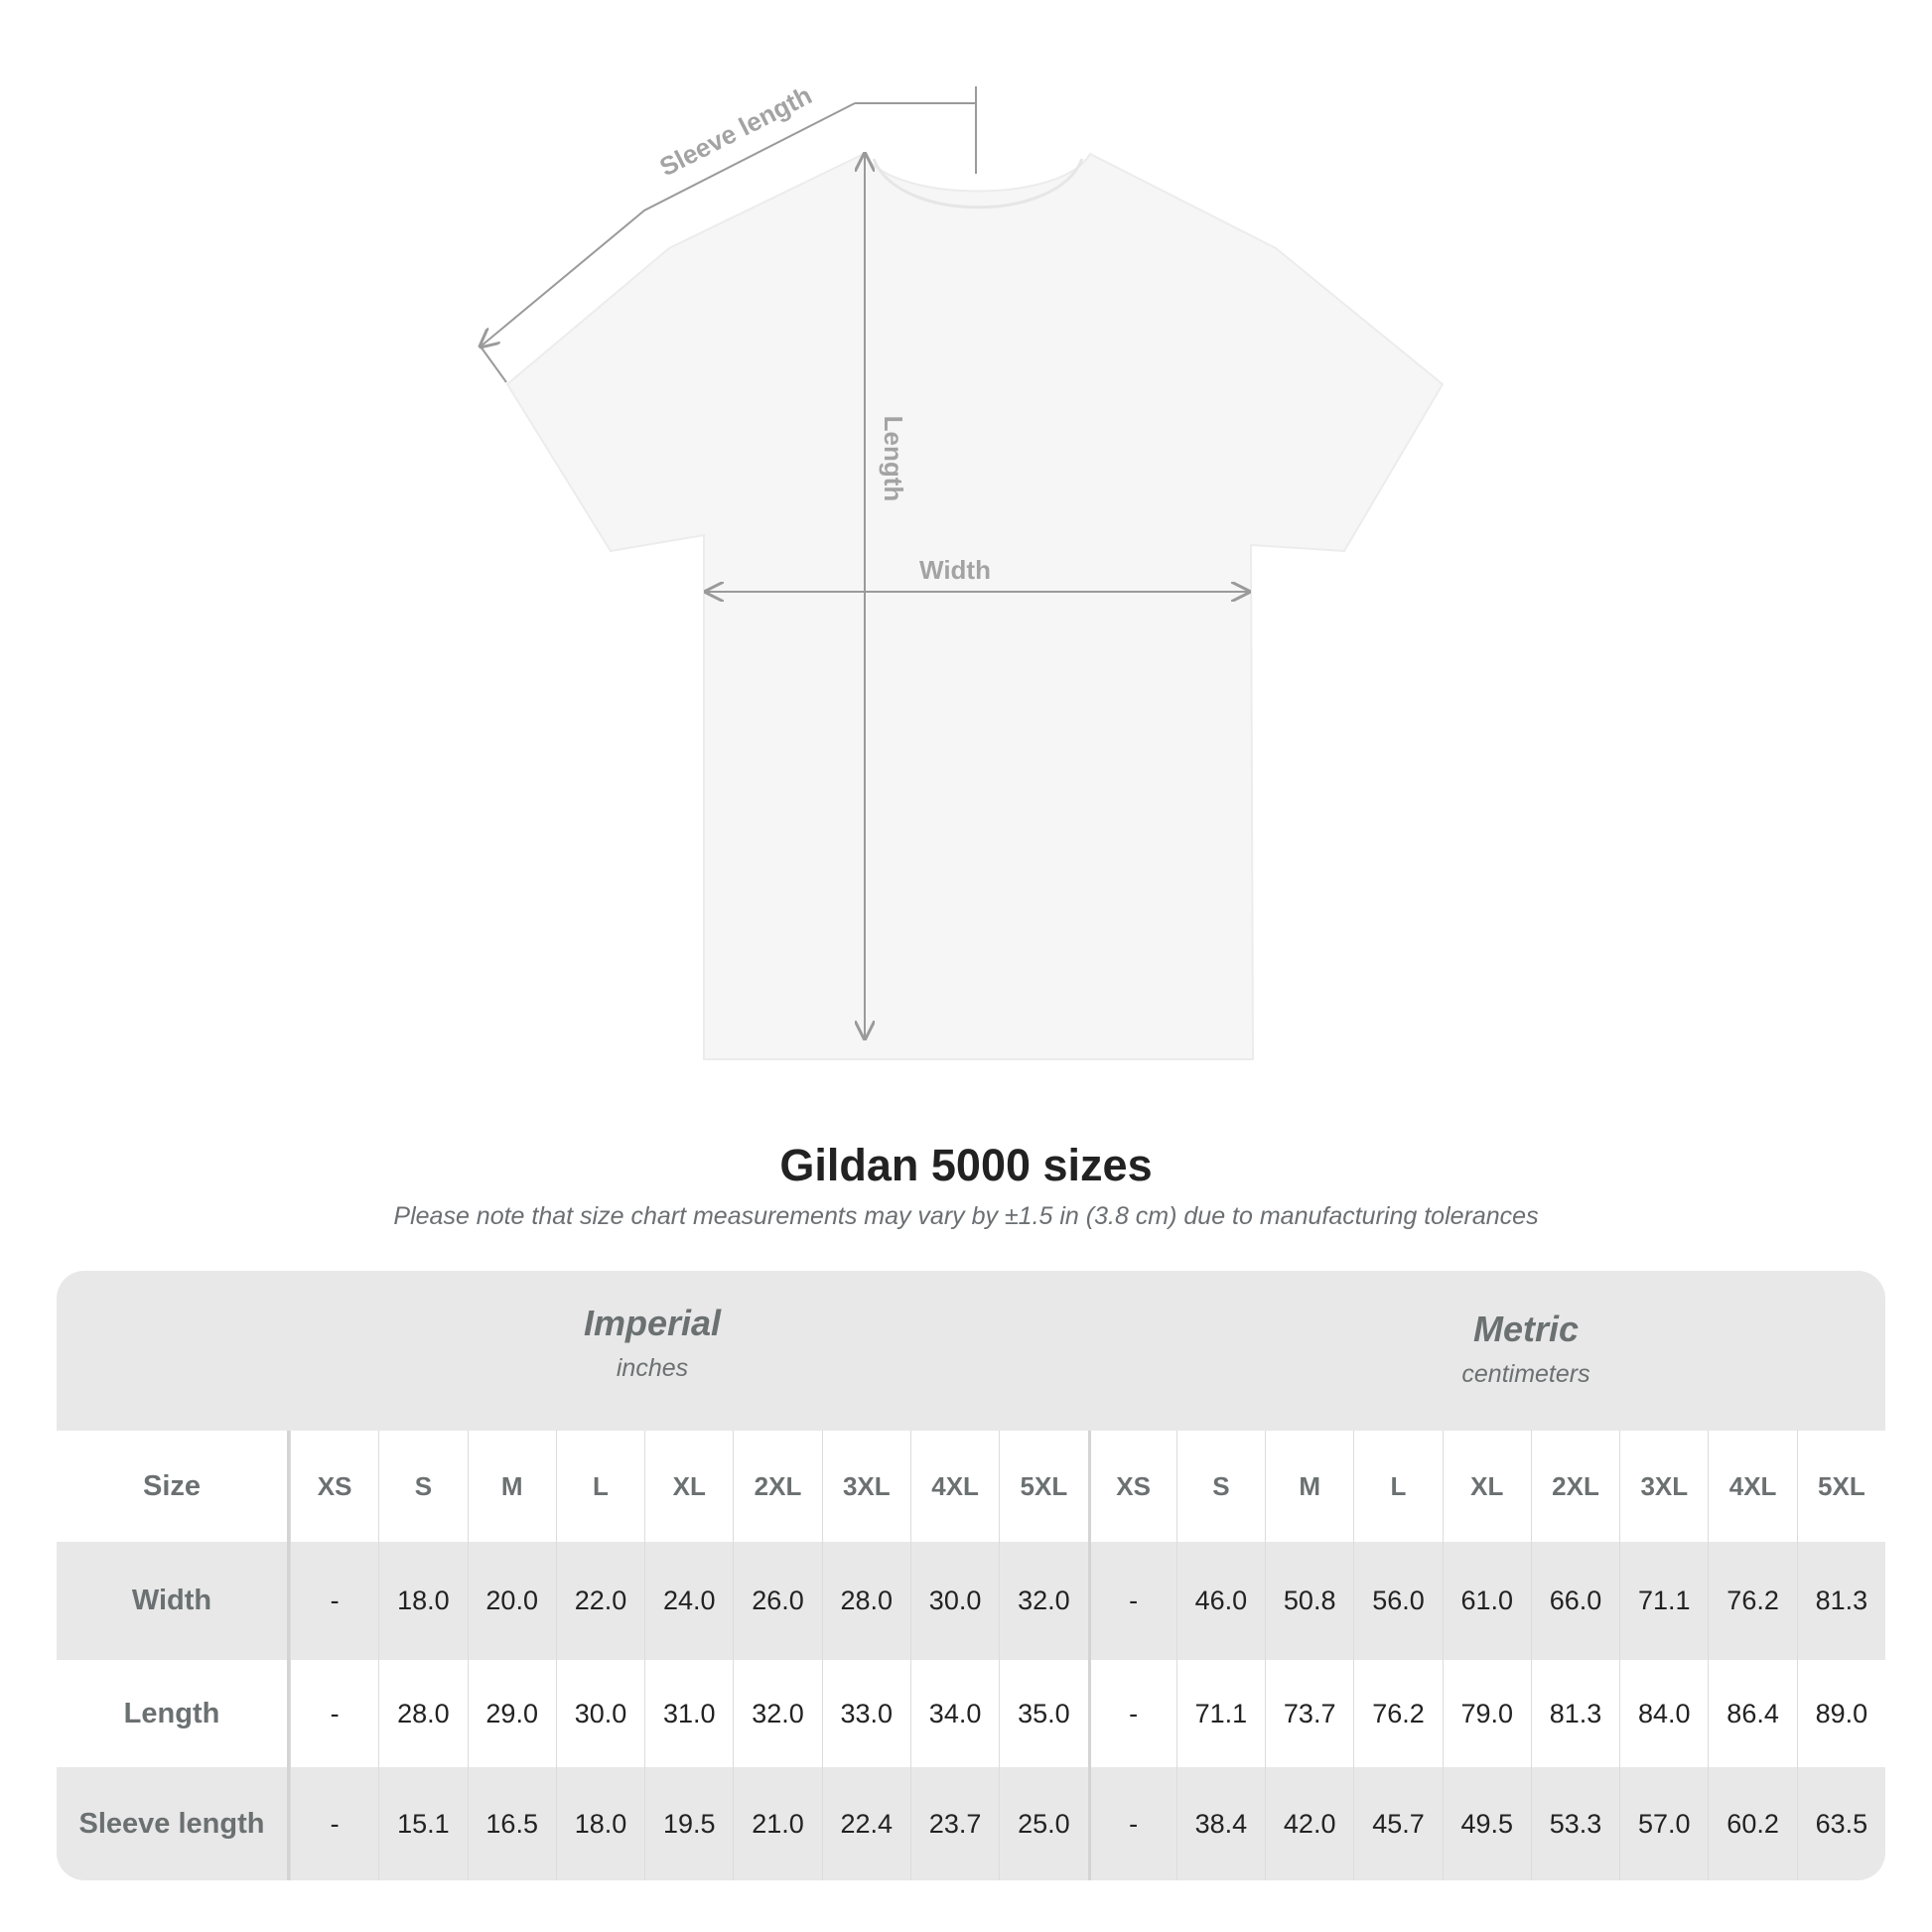  I want to click on metric-size-header: 2XL, so click(1575, 1486).